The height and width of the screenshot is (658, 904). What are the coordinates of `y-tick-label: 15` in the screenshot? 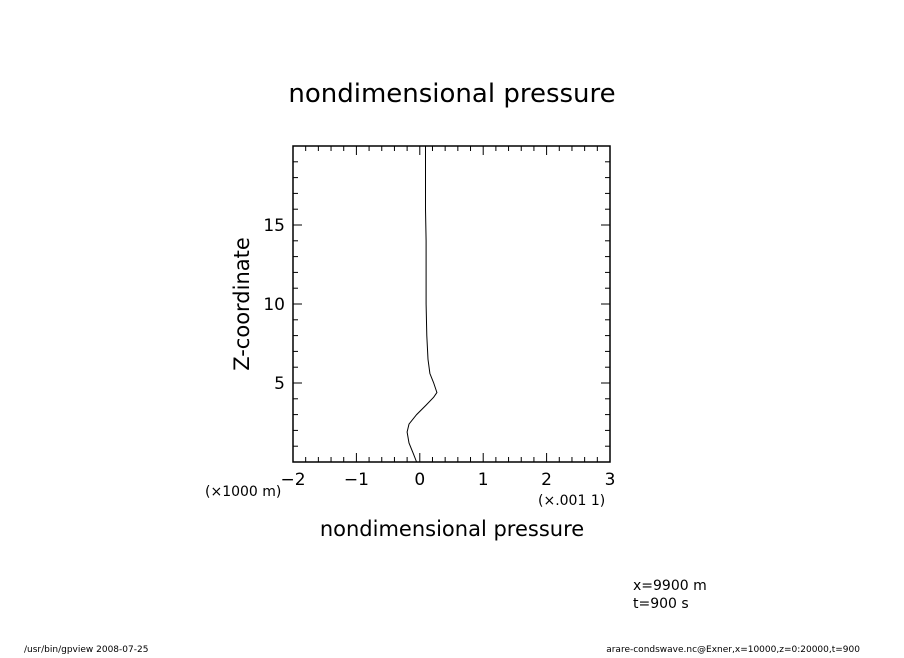 It's located at (274, 226).